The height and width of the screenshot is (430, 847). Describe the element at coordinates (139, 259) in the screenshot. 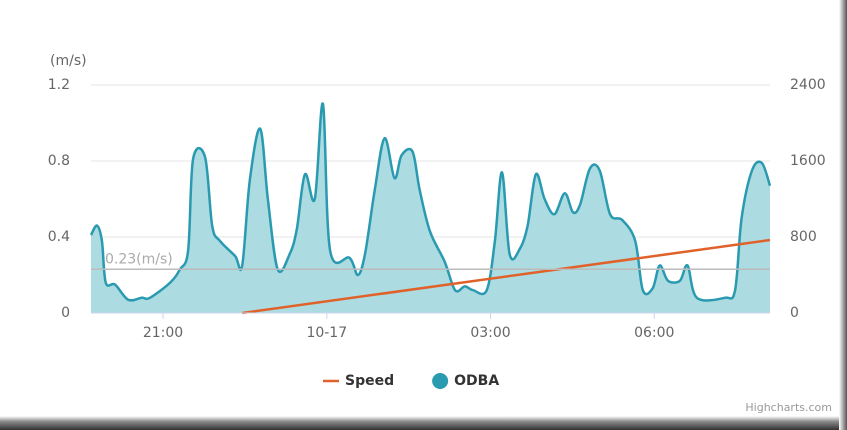

I see `plot-line-label: 0.23(m/s)` at that location.